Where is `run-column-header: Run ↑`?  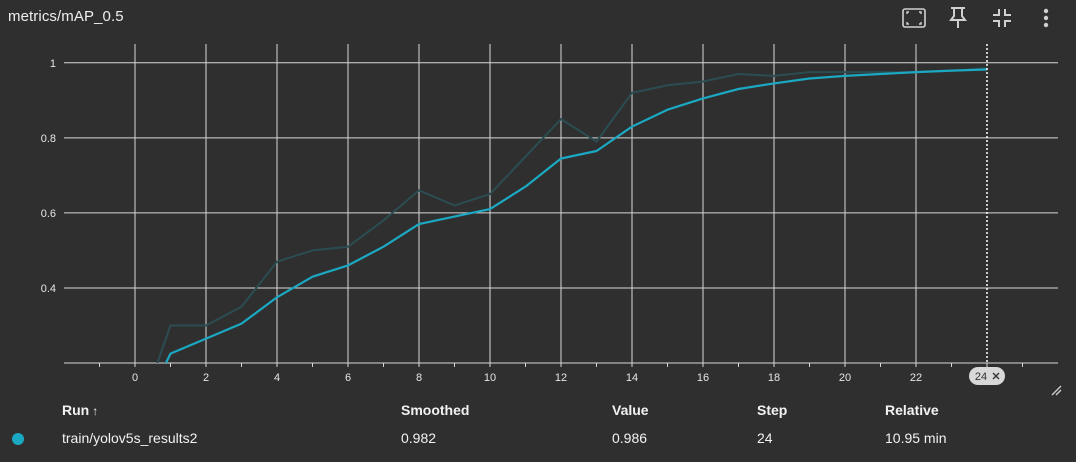 run-column-header: Run ↑ is located at coordinates (80, 410).